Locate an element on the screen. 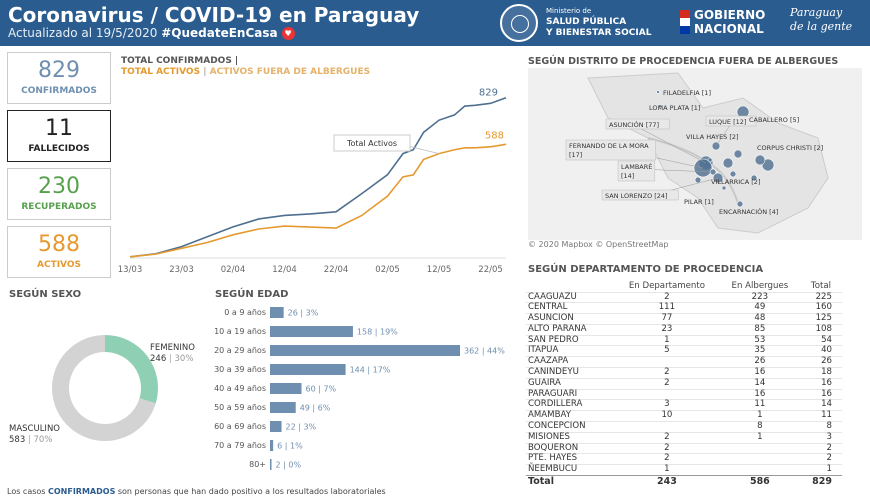 The height and width of the screenshot is (498, 870). end-label-confirmados: 829 is located at coordinates (488, 93).